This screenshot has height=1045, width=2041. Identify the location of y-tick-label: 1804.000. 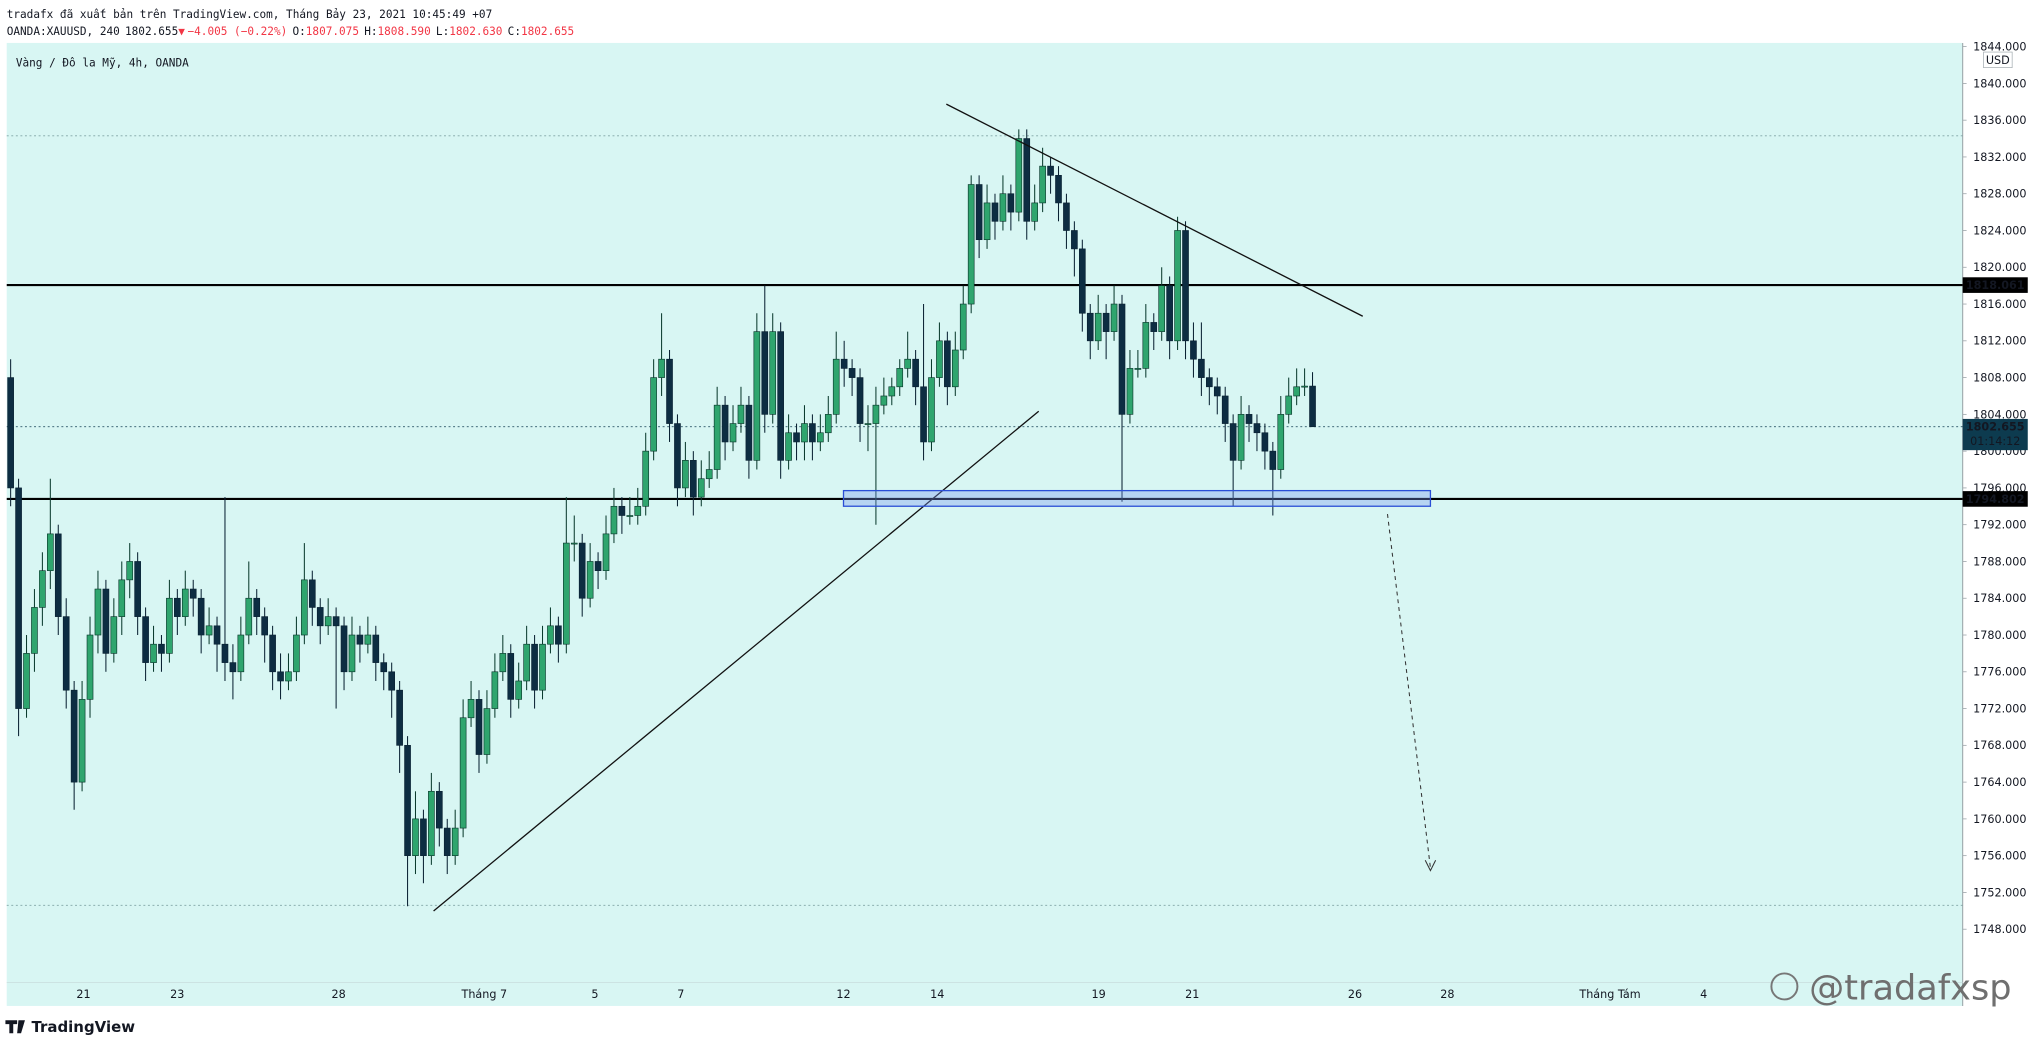
(1999, 414).